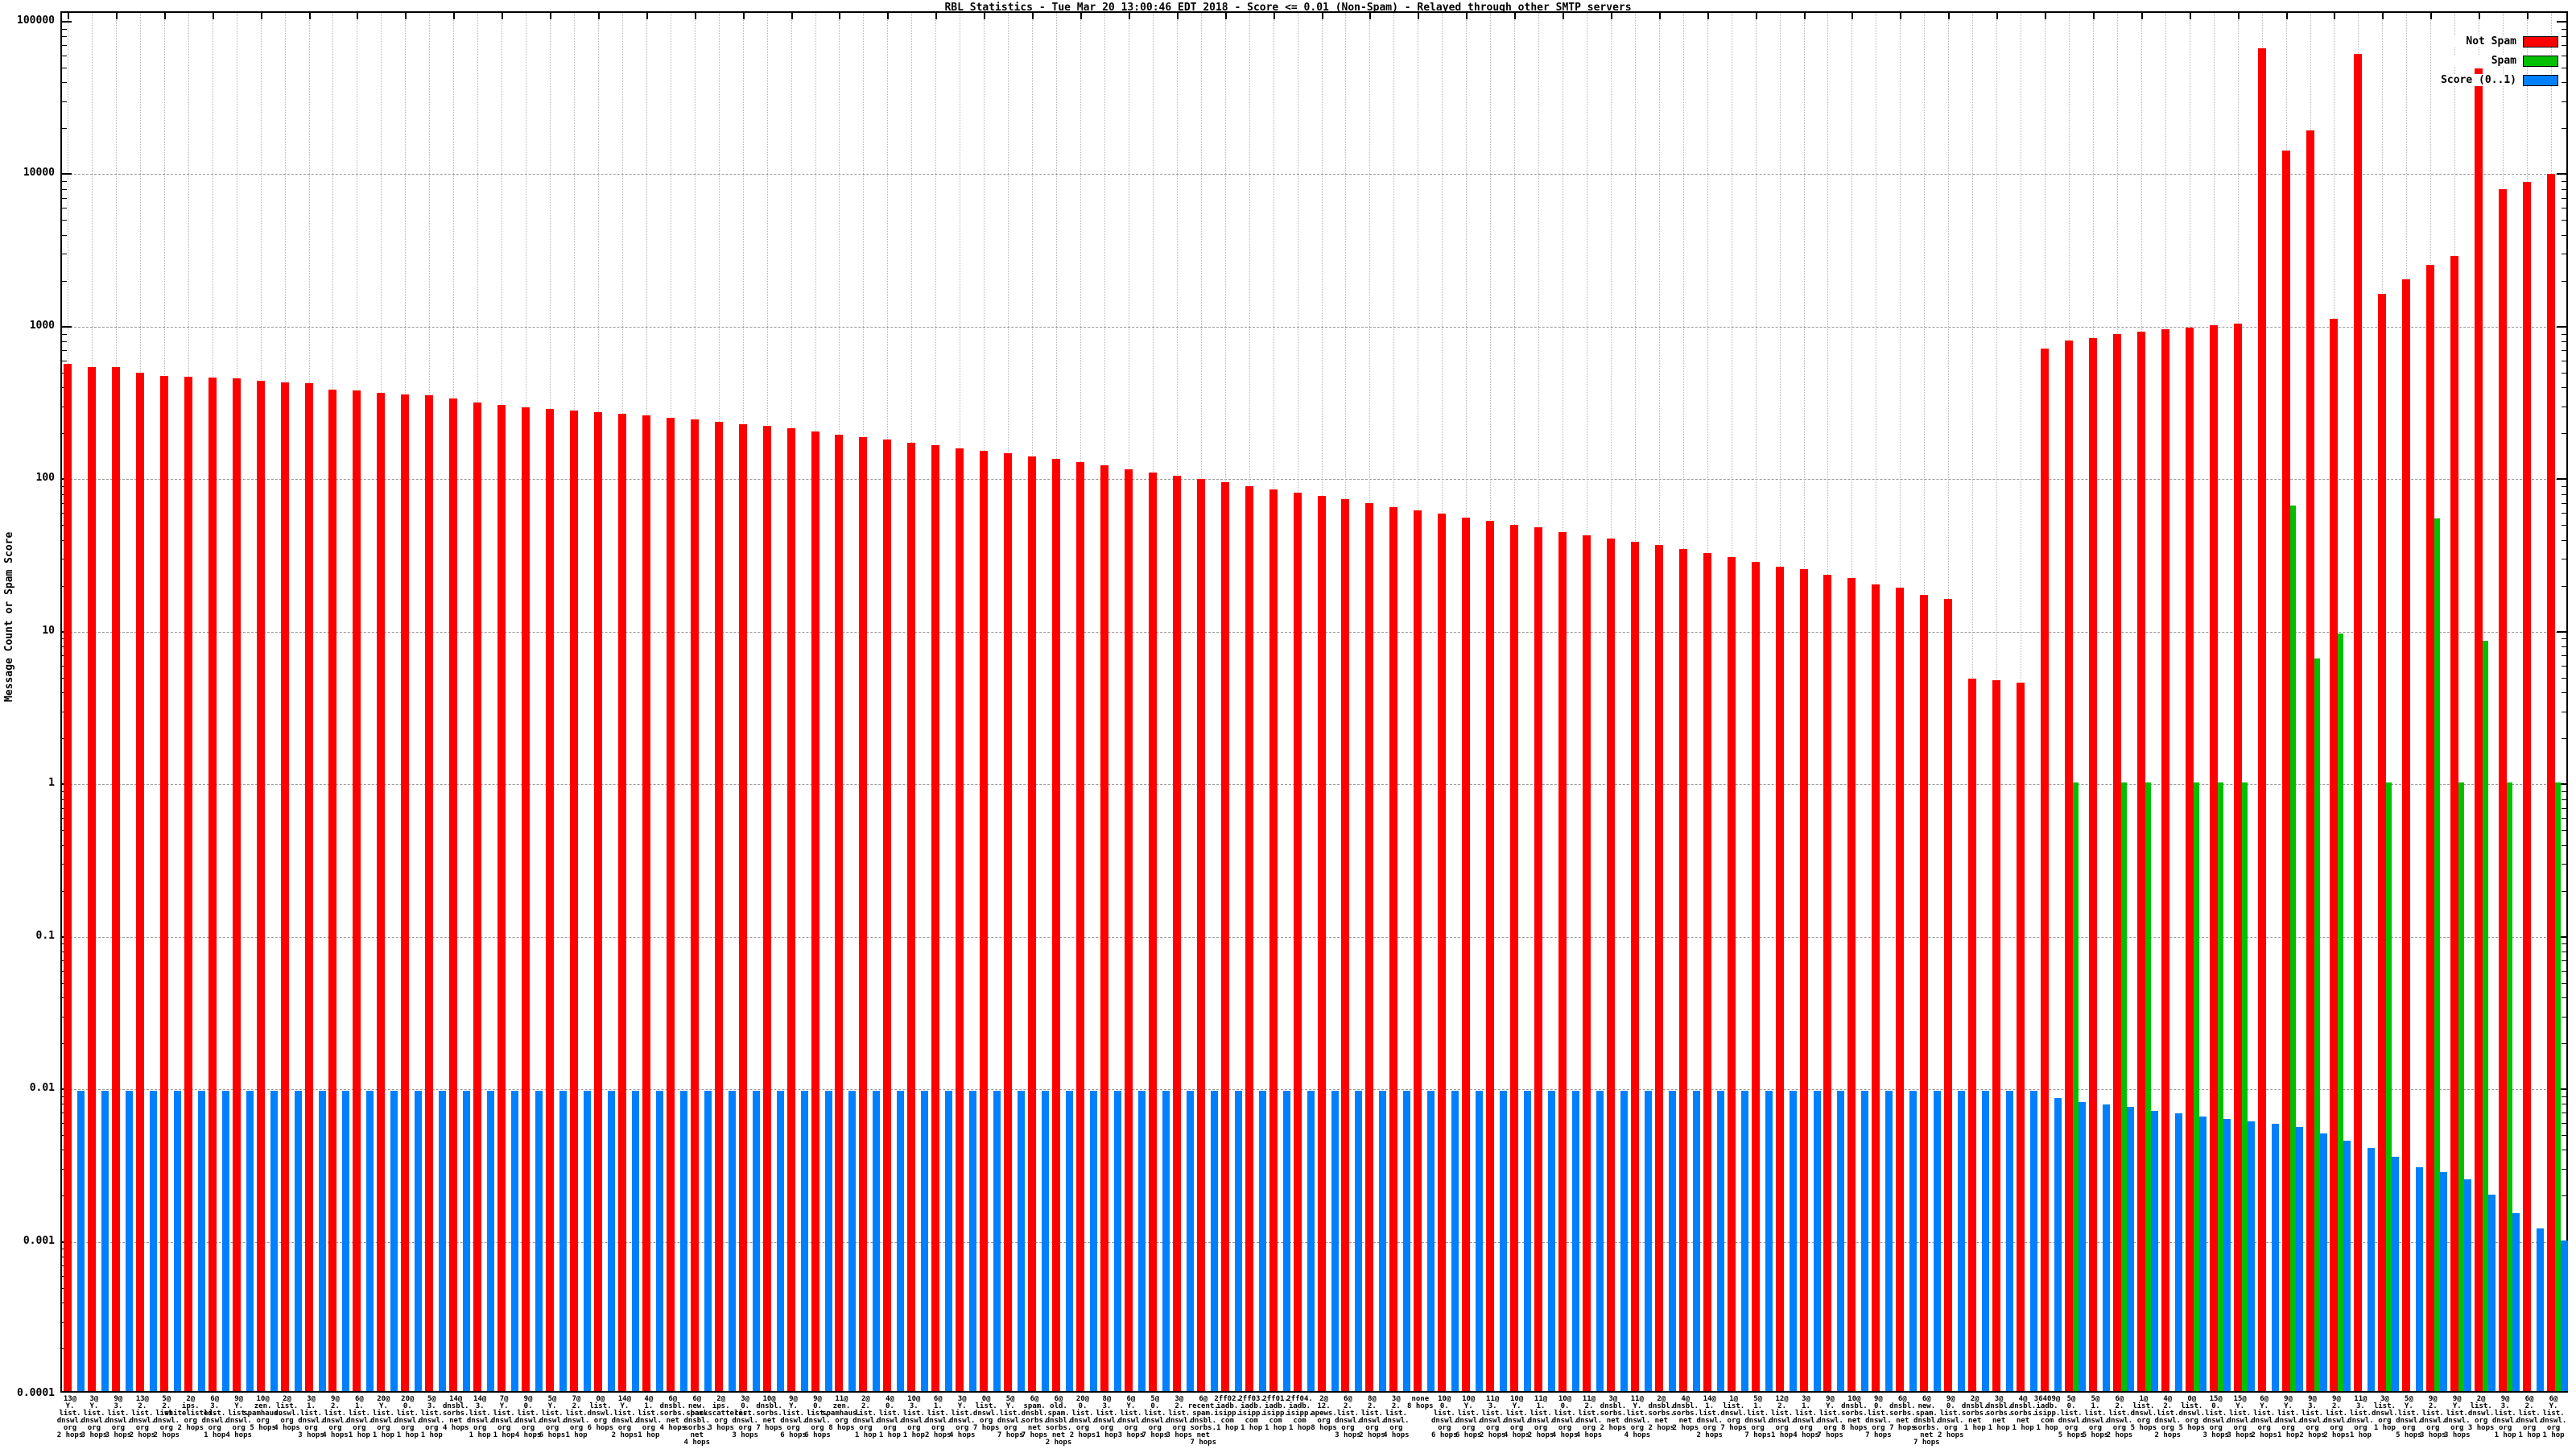 The image size is (2576, 1449). What do you see at coordinates (2481, 1399) in the screenshot?
I see `x-label-line: 2@` at bounding box center [2481, 1399].